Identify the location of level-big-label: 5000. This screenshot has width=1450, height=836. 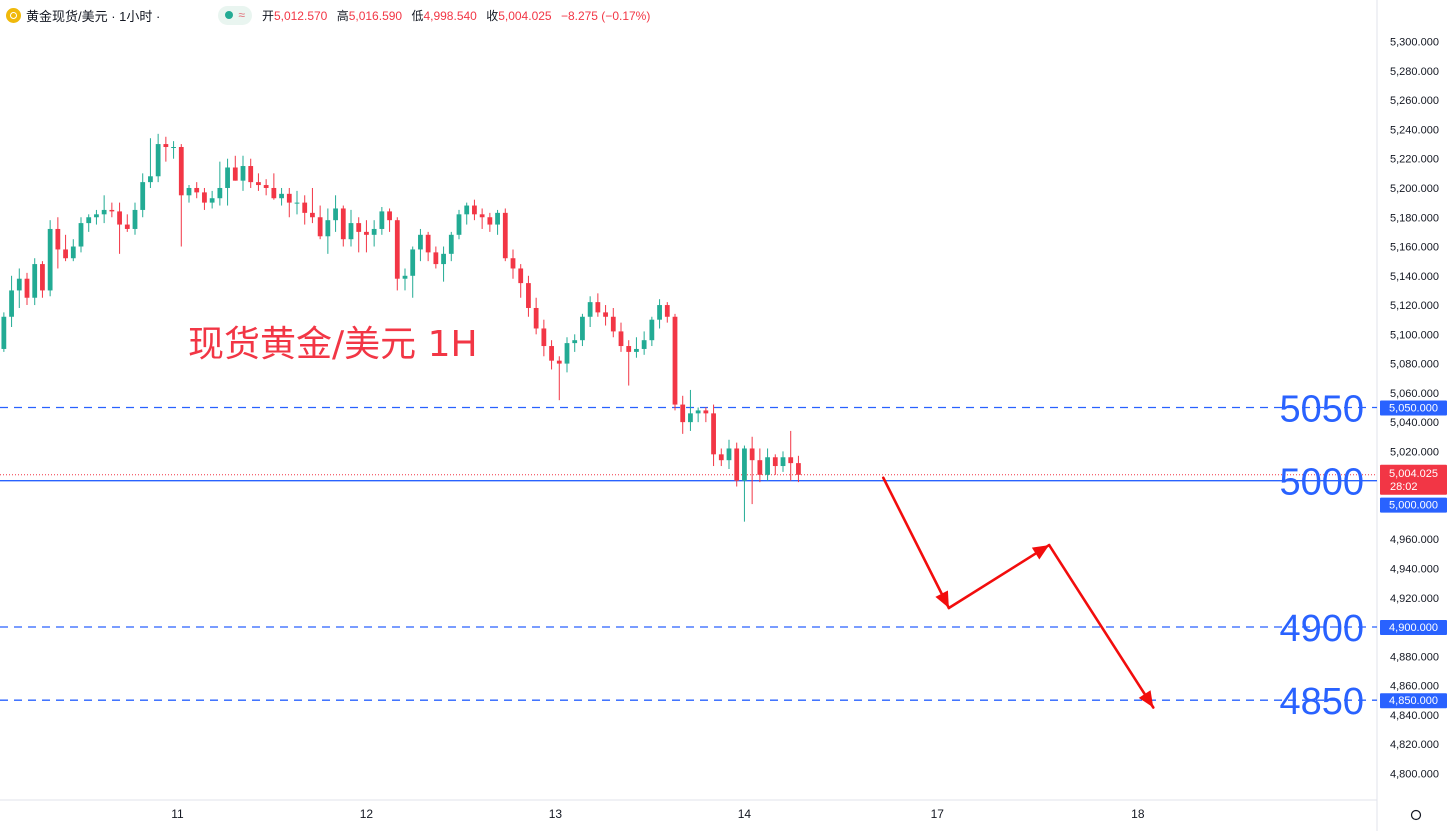
(1321, 483).